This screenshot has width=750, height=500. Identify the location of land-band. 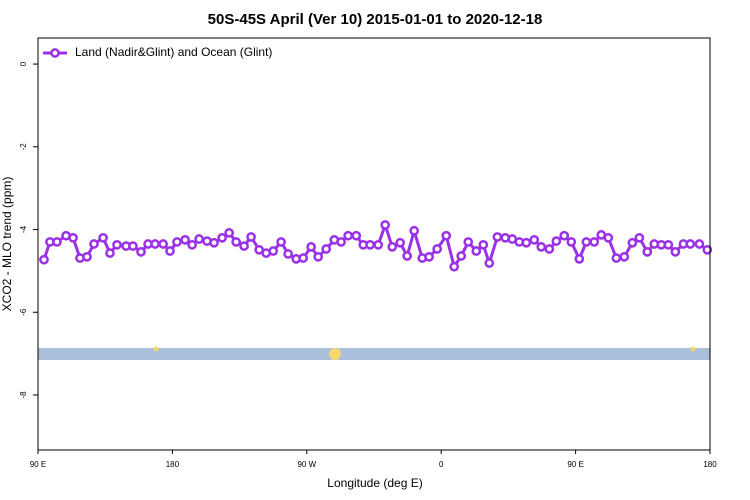
(374, 354).